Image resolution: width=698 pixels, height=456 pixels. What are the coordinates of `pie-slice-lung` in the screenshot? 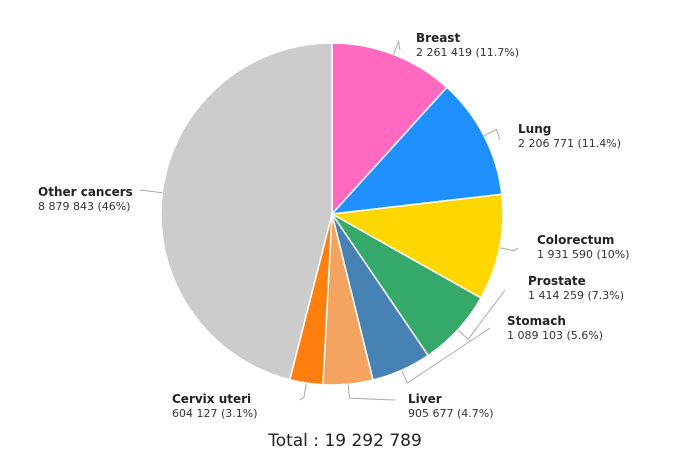 It's located at (416, 150).